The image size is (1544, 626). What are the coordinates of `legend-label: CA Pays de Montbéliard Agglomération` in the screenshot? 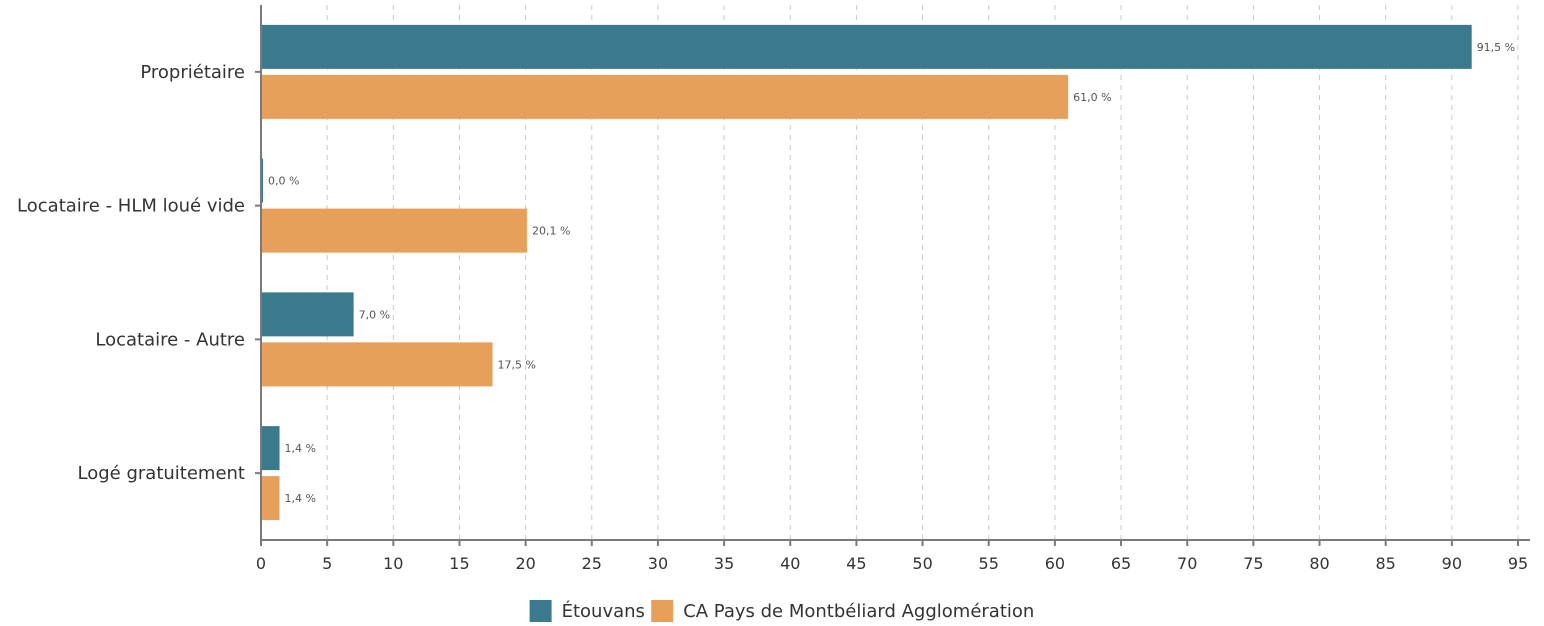 It's located at (858, 611).